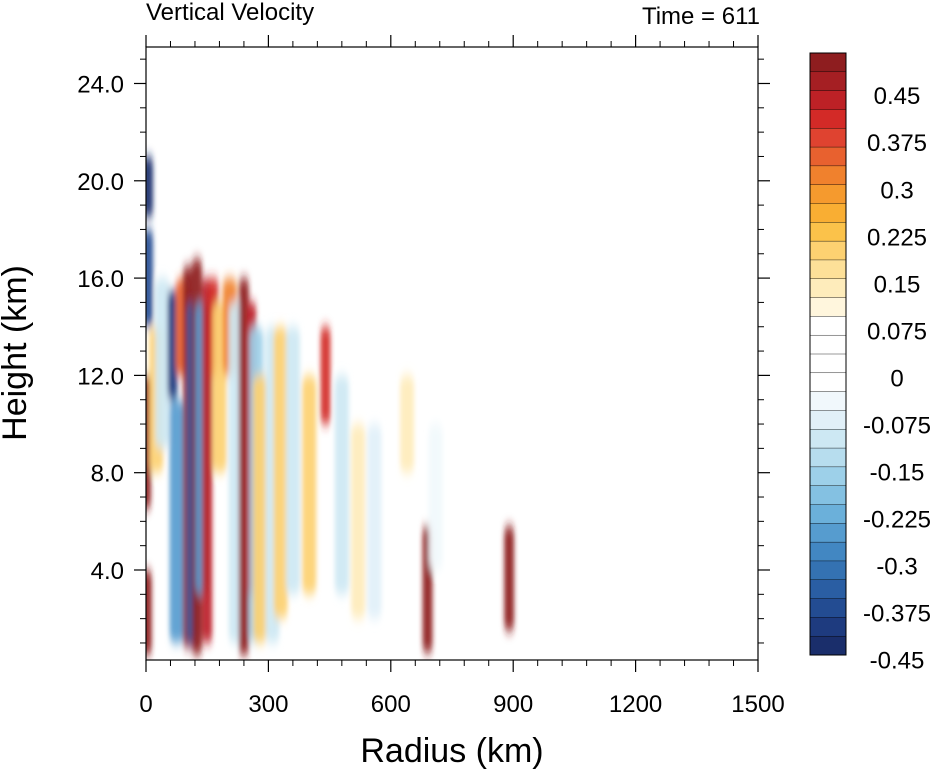 This screenshot has height=774, width=935. What do you see at coordinates (897, 331) in the screenshot?
I see `colorbar-label: 0.075` at bounding box center [897, 331].